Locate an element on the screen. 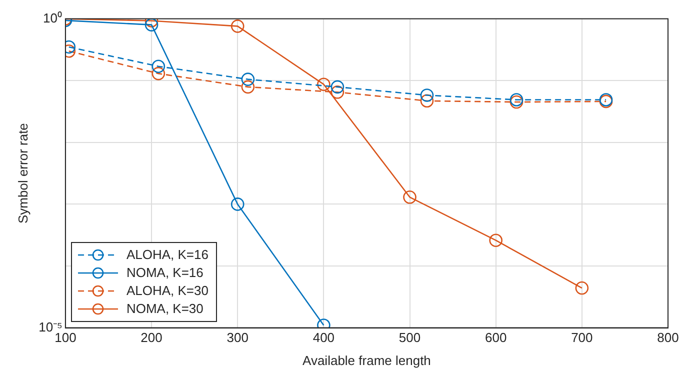  legend-label: ALOHA, K=16 is located at coordinates (167, 254).